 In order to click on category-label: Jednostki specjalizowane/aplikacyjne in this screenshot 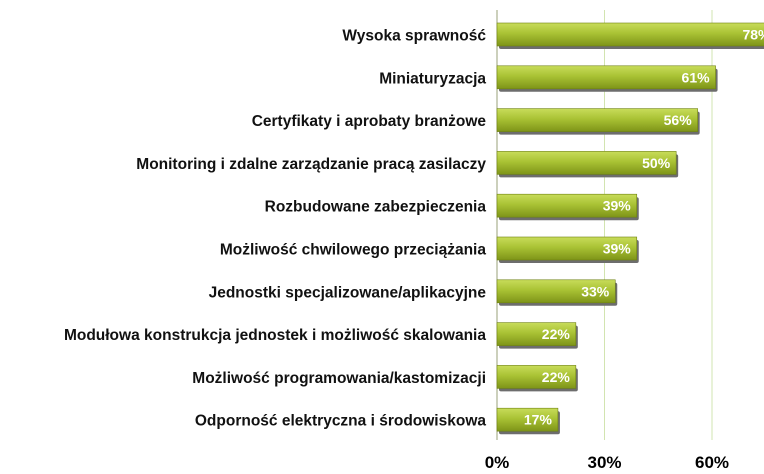, I will do `click(348, 292)`.